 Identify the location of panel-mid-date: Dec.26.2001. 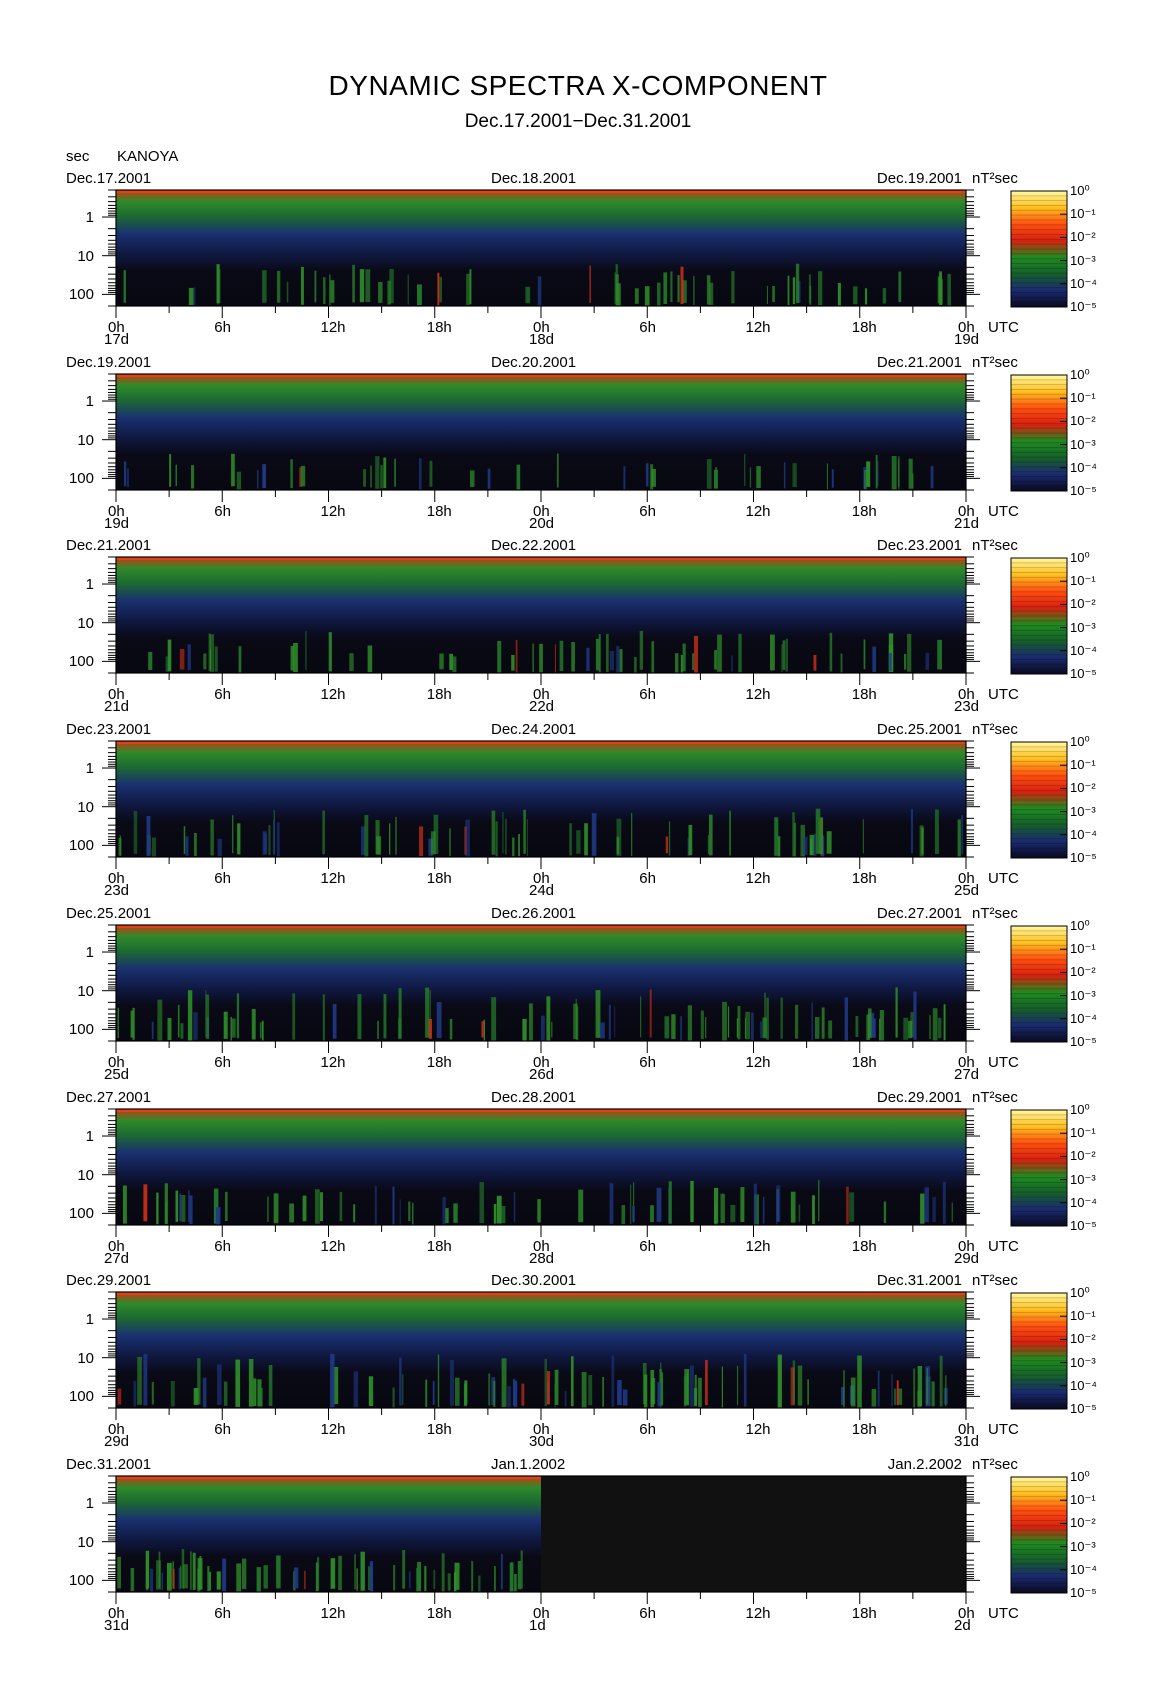
(534, 913).